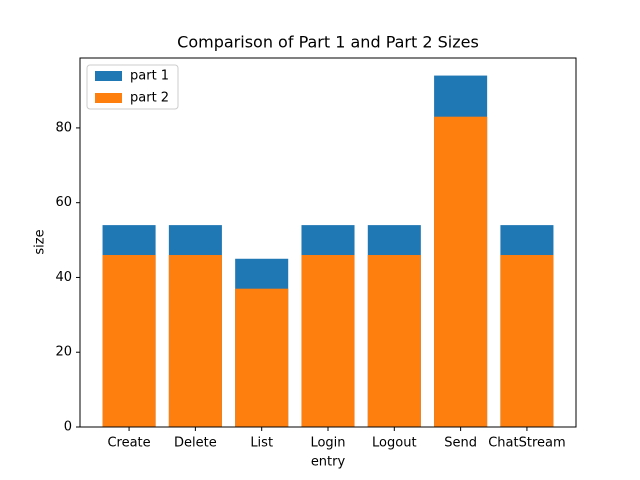  Describe the element at coordinates (526, 443) in the screenshot. I see `x-tick-label: ChatStream` at that location.